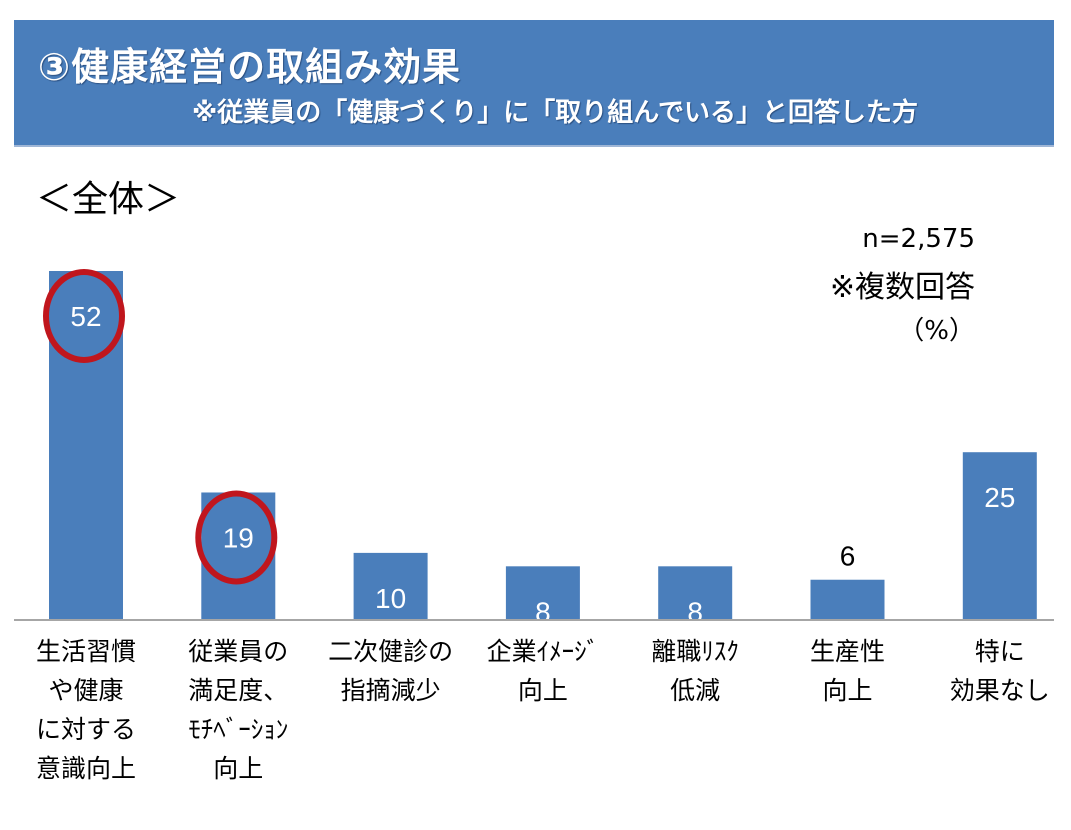  What do you see at coordinates (936, 331) in the screenshot?
I see `unit-label: （%）` at bounding box center [936, 331].